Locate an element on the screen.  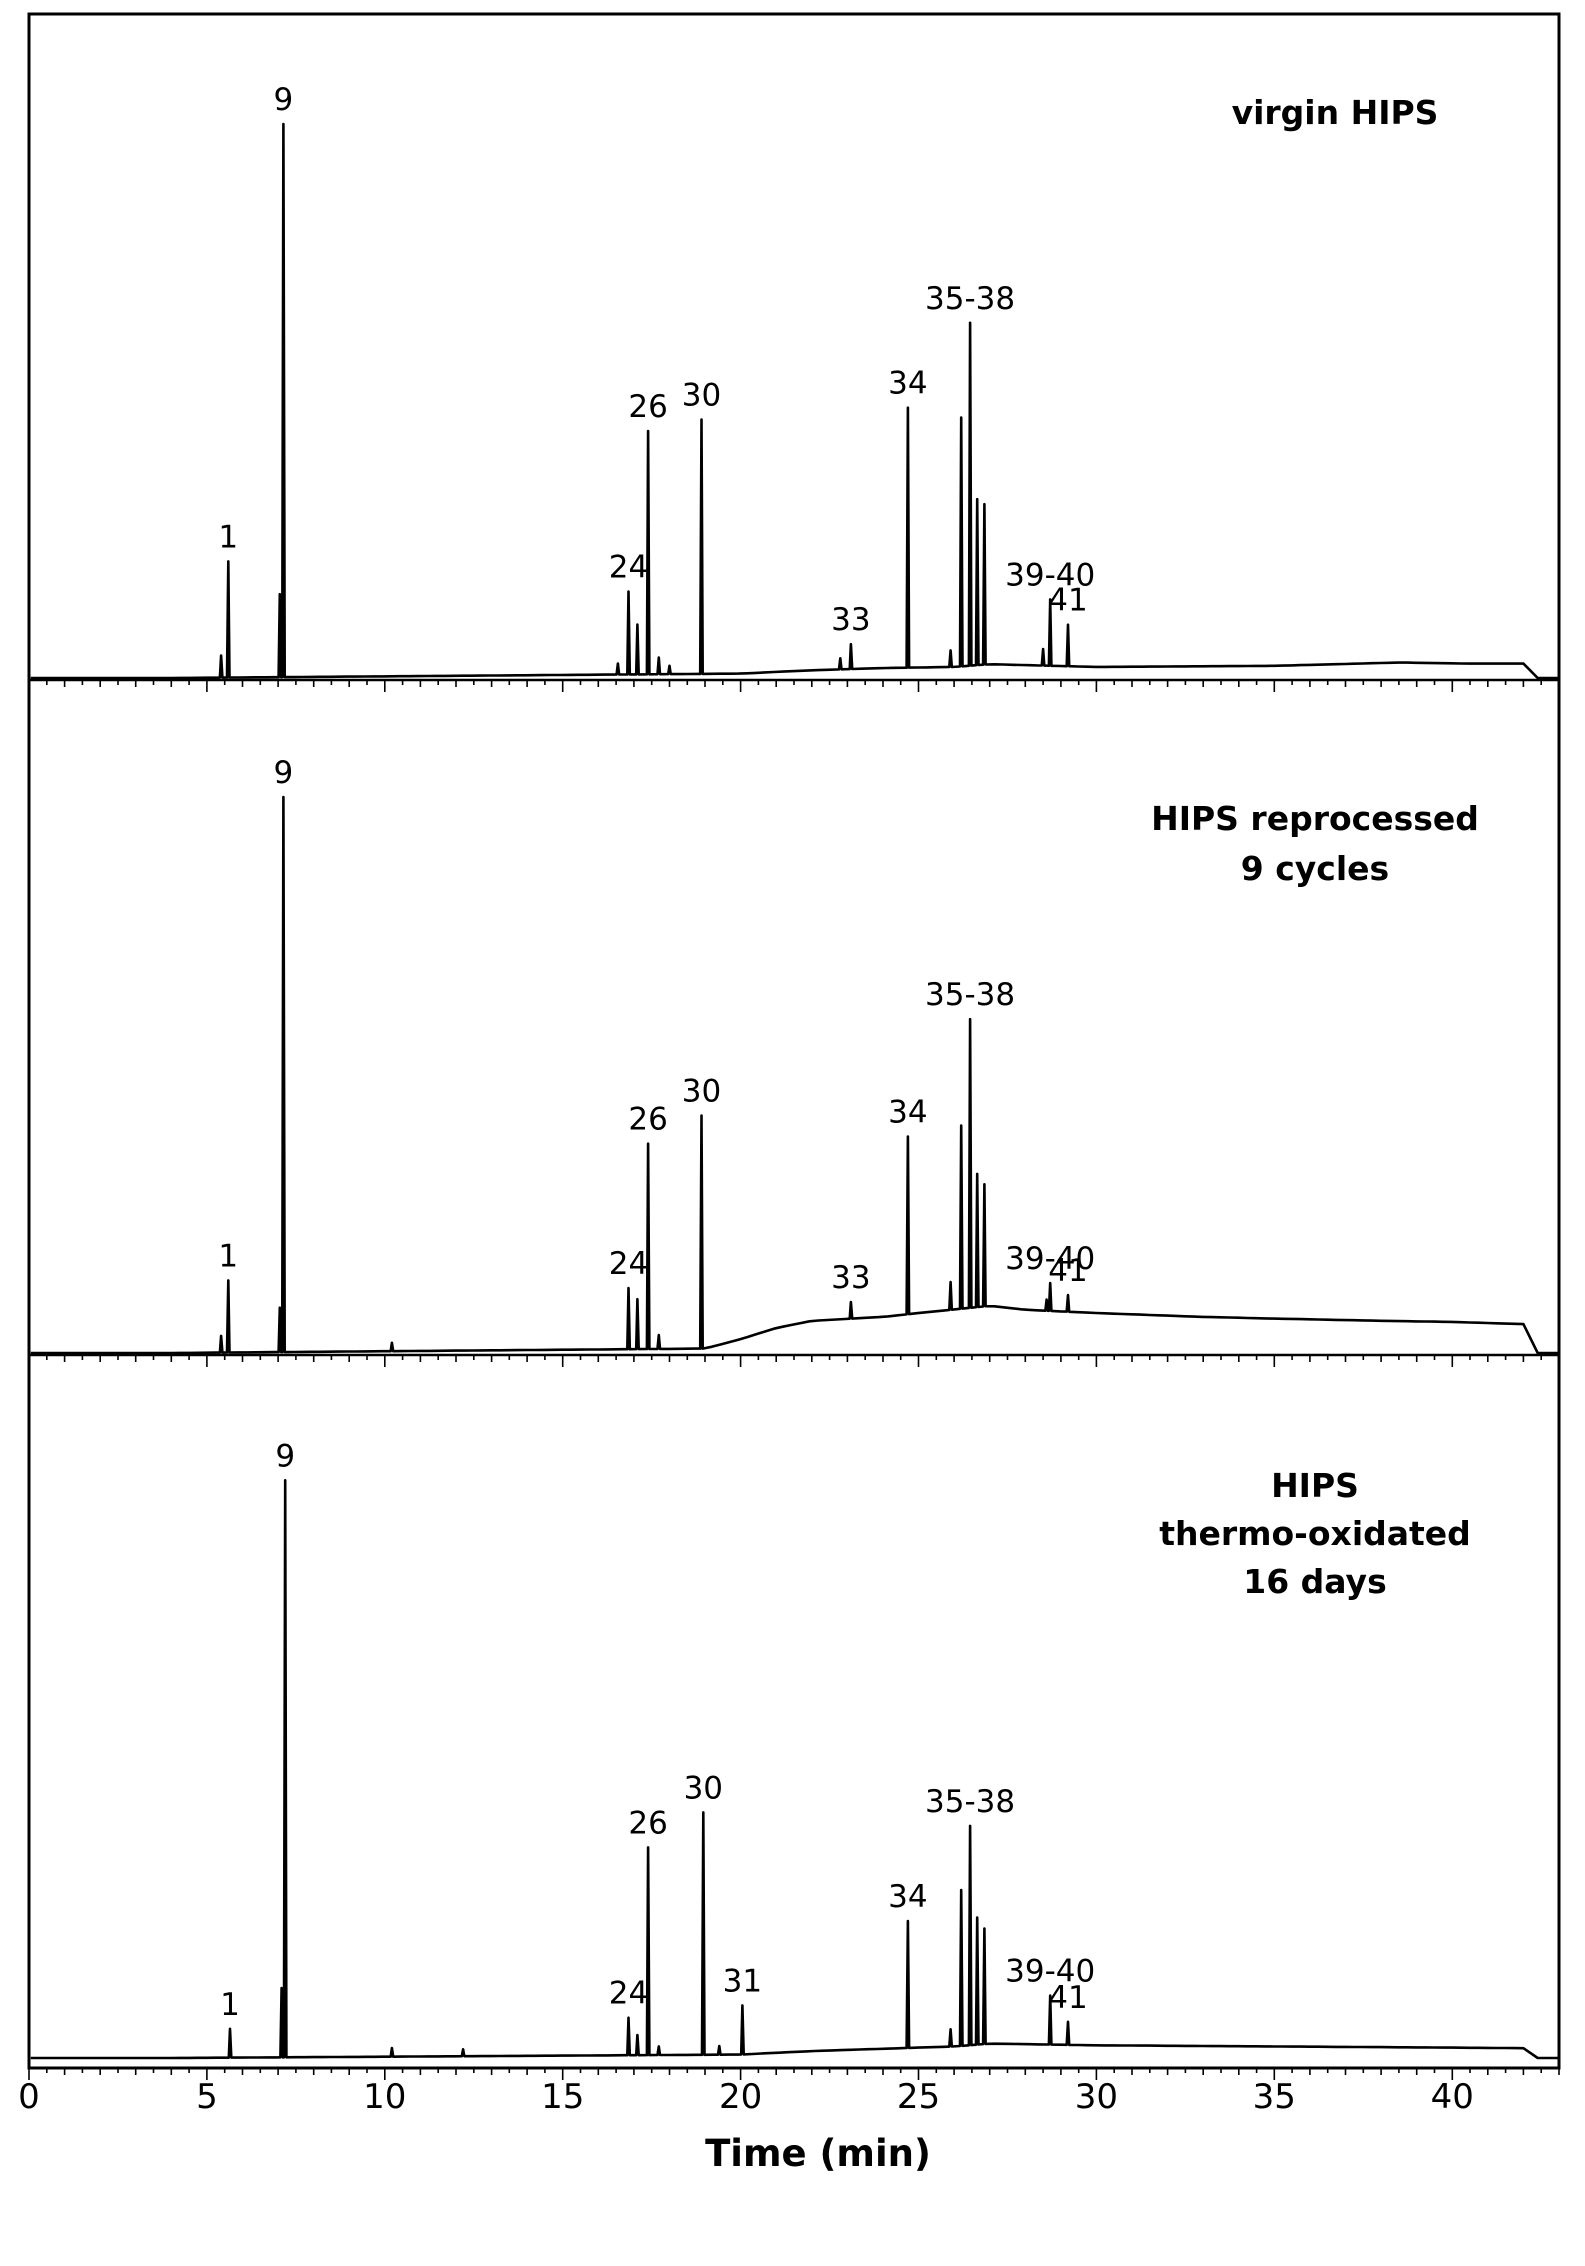
x-tick-label-35: 35 is located at coordinates (1274, 2097).